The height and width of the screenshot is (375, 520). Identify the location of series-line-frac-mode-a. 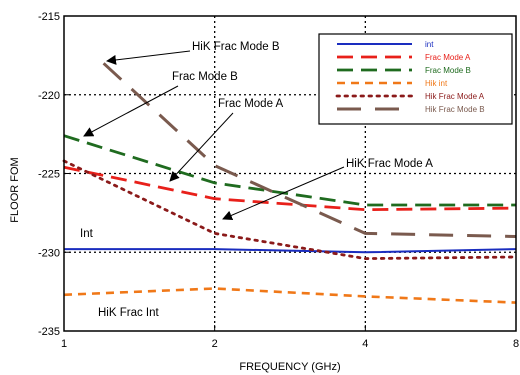
(290, 188).